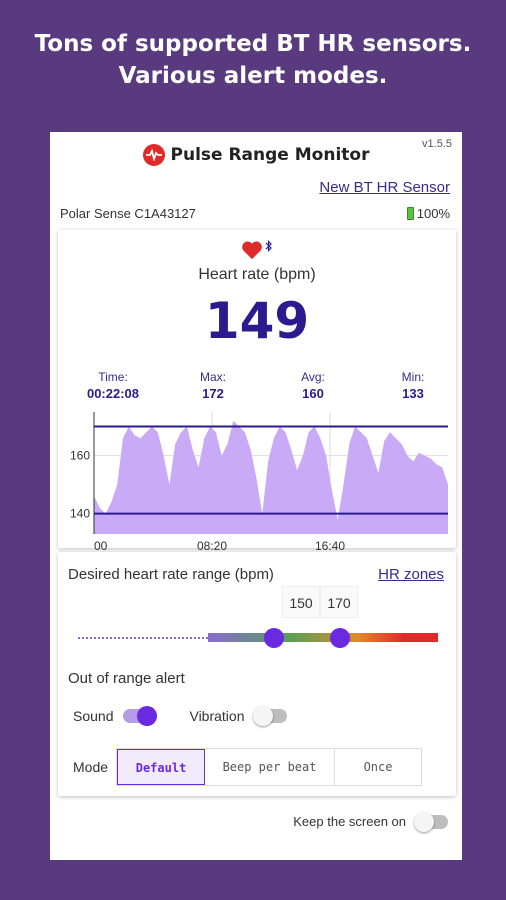  What do you see at coordinates (424, 821) in the screenshot?
I see `keep-screen-toggle-knob` at bounding box center [424, 821].